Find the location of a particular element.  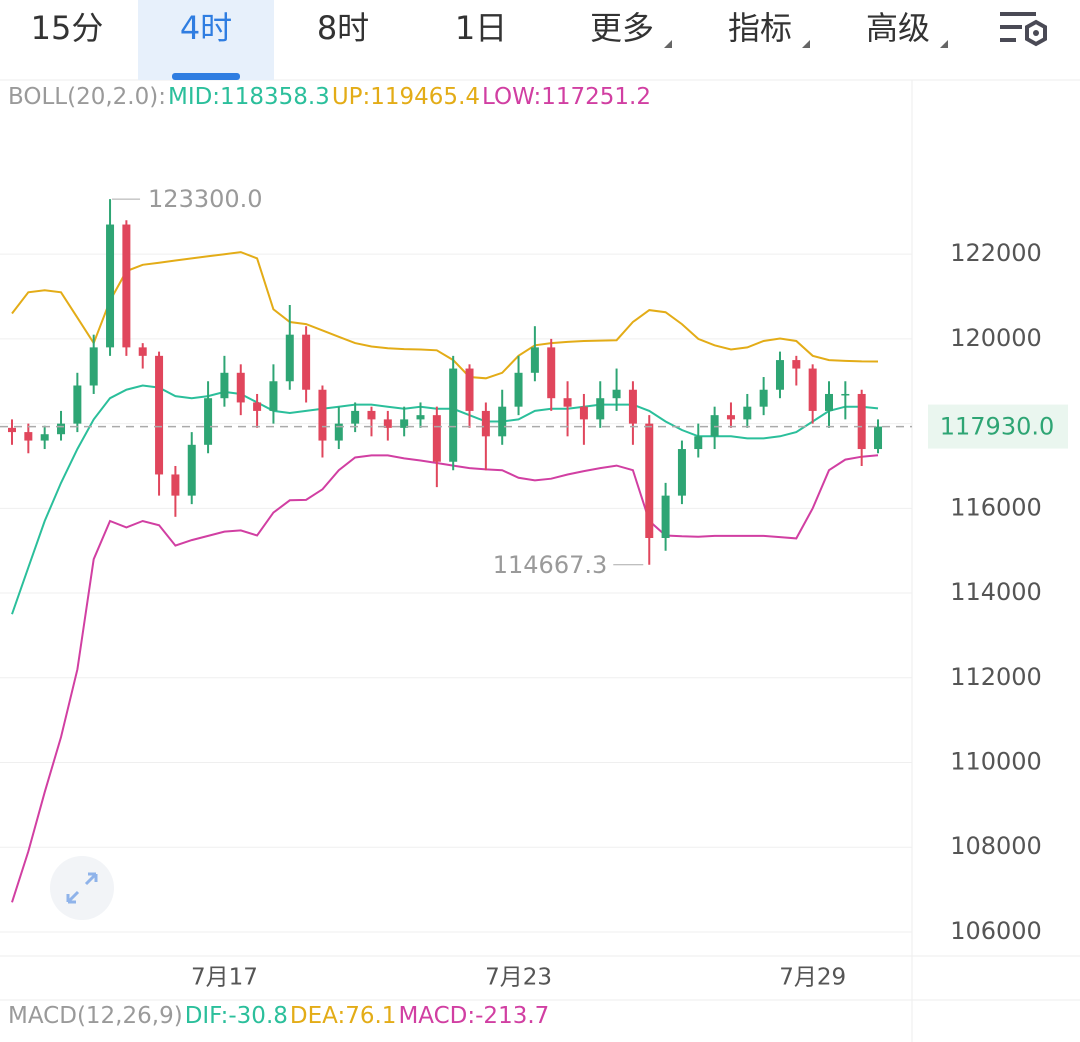

last-price-bg is located at coordinates (998, 426).